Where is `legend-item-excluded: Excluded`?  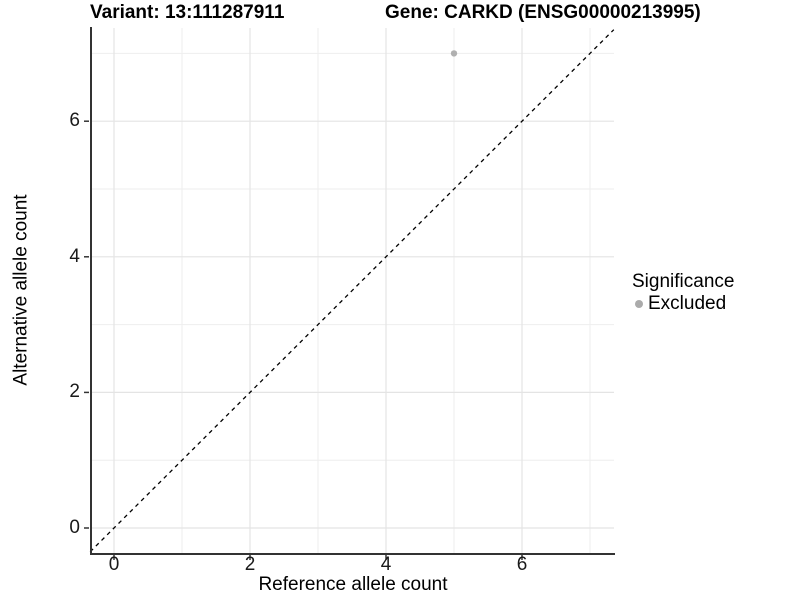 legend-item-excluded: Excluded is located at coordinates (683, 303).